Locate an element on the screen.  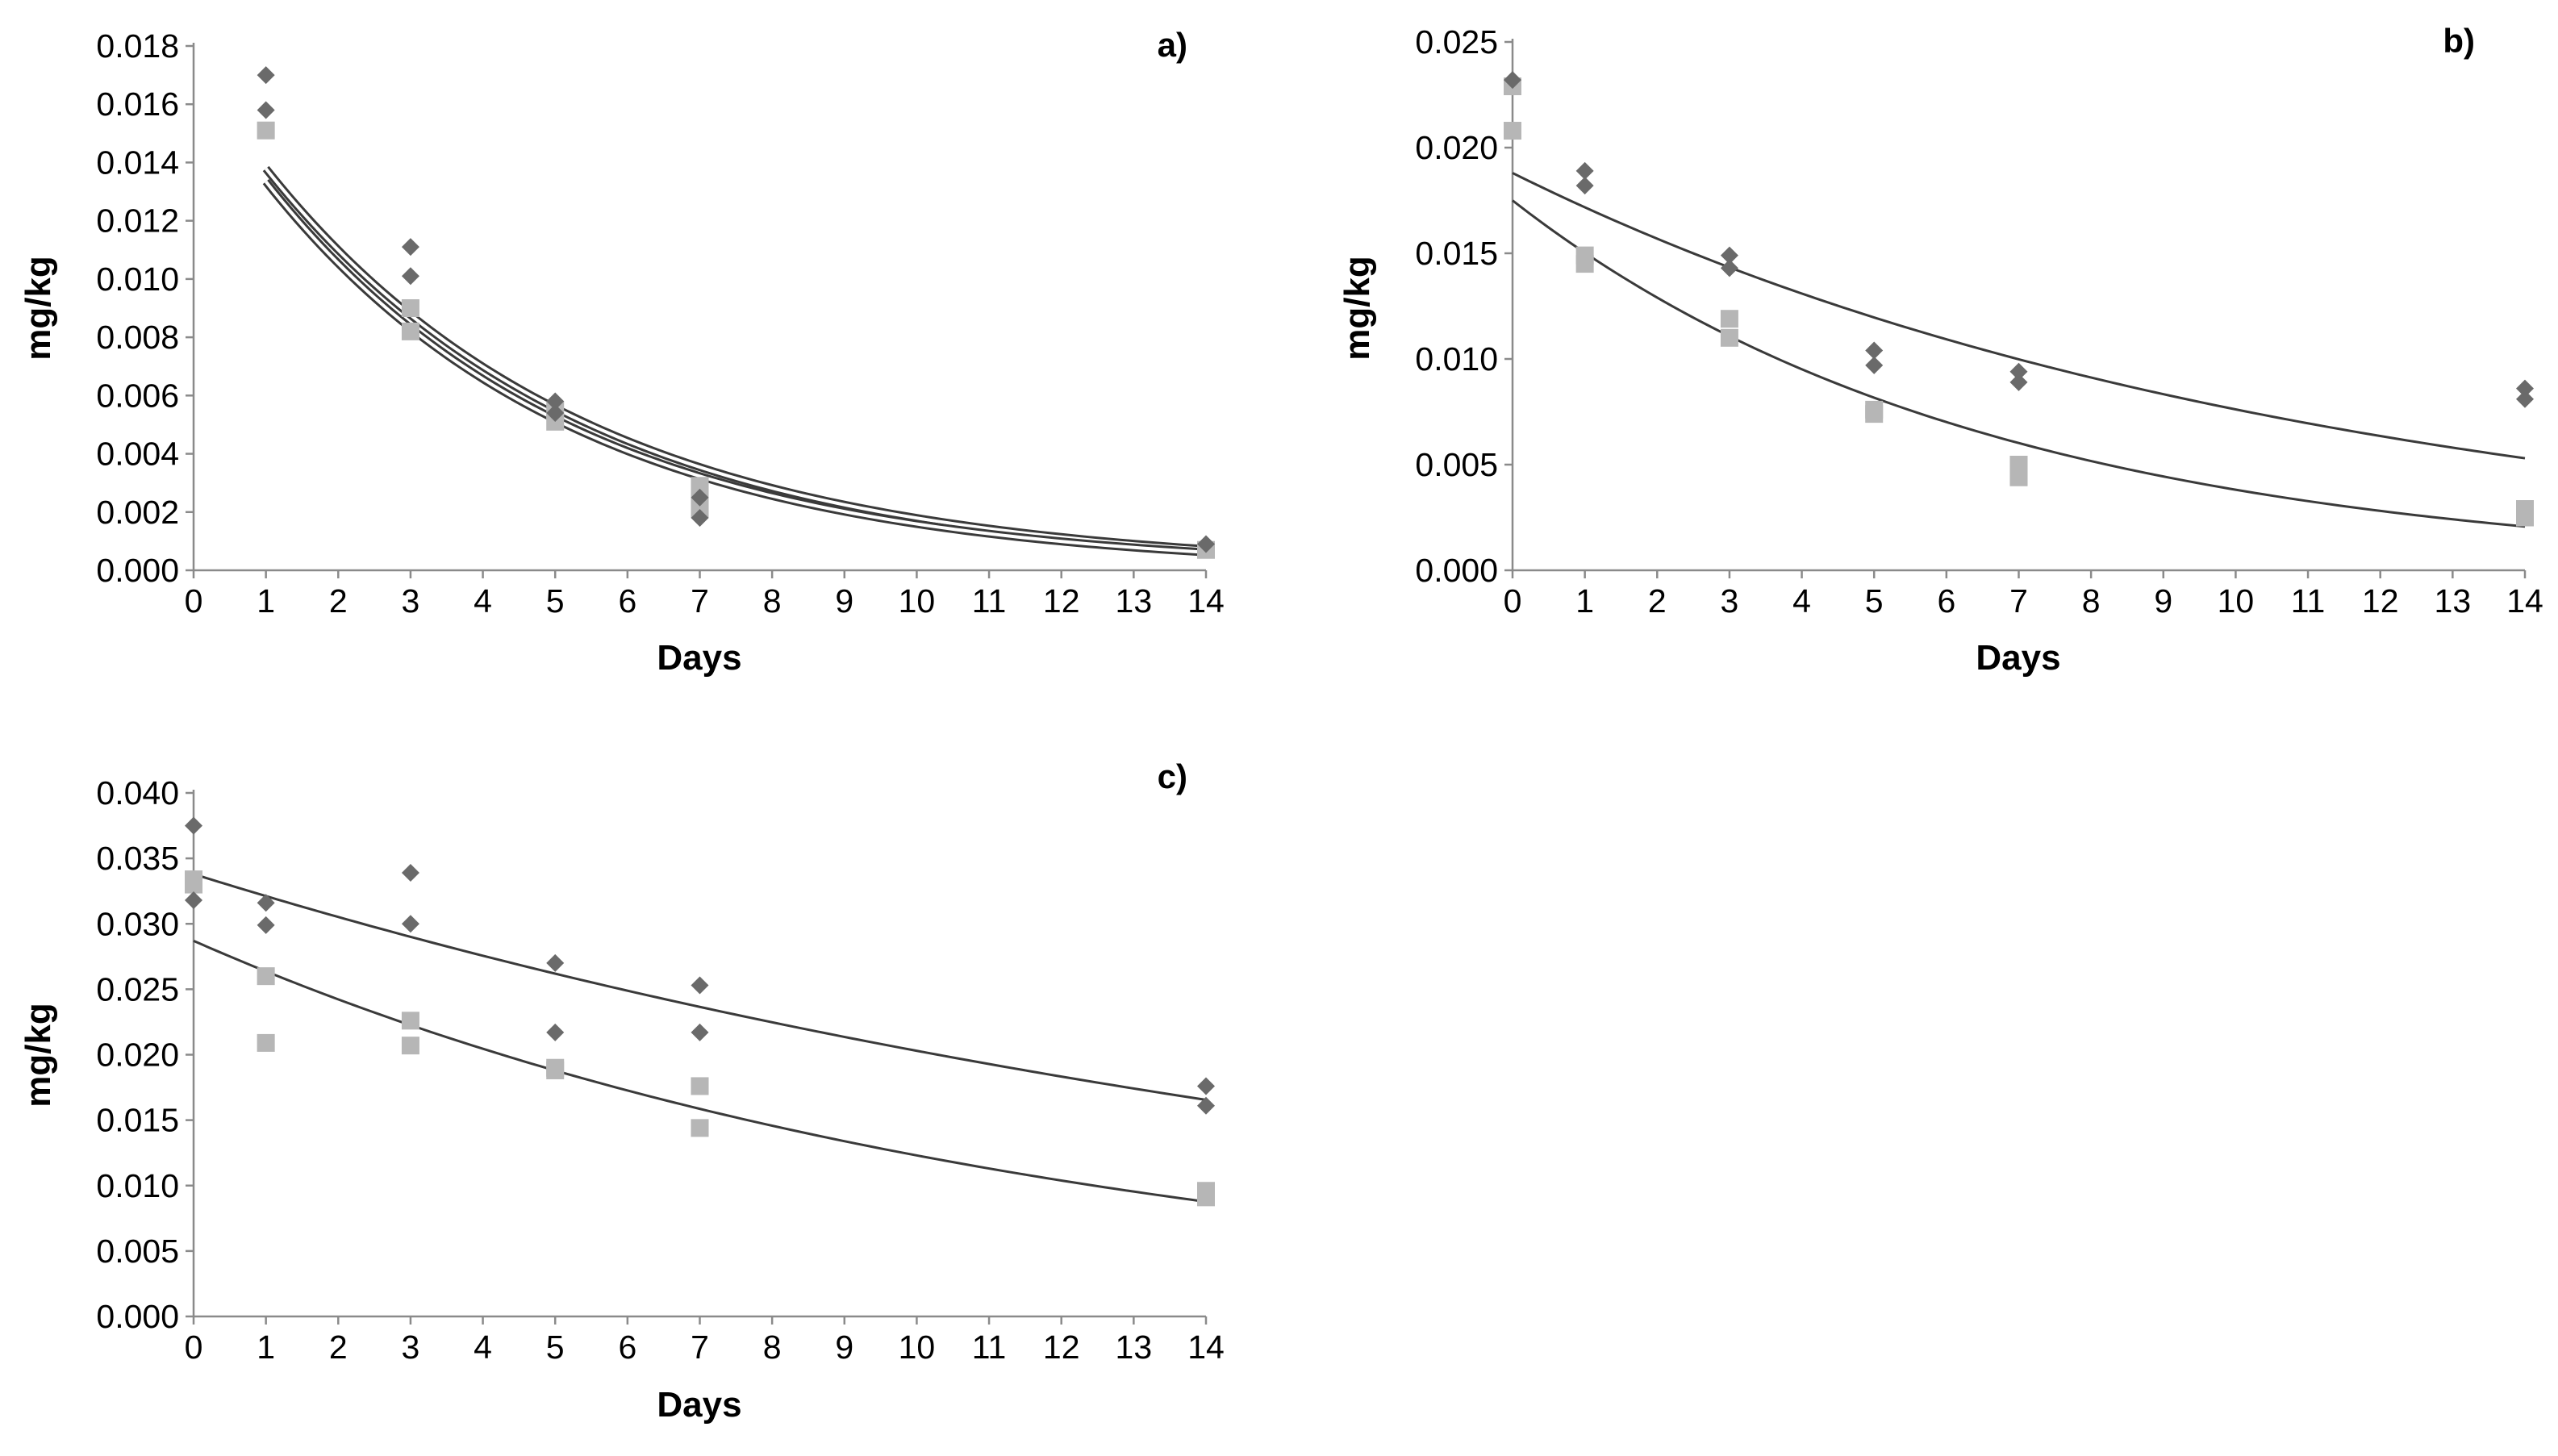
trend-line-squares is located at coordinates (2019, 364).